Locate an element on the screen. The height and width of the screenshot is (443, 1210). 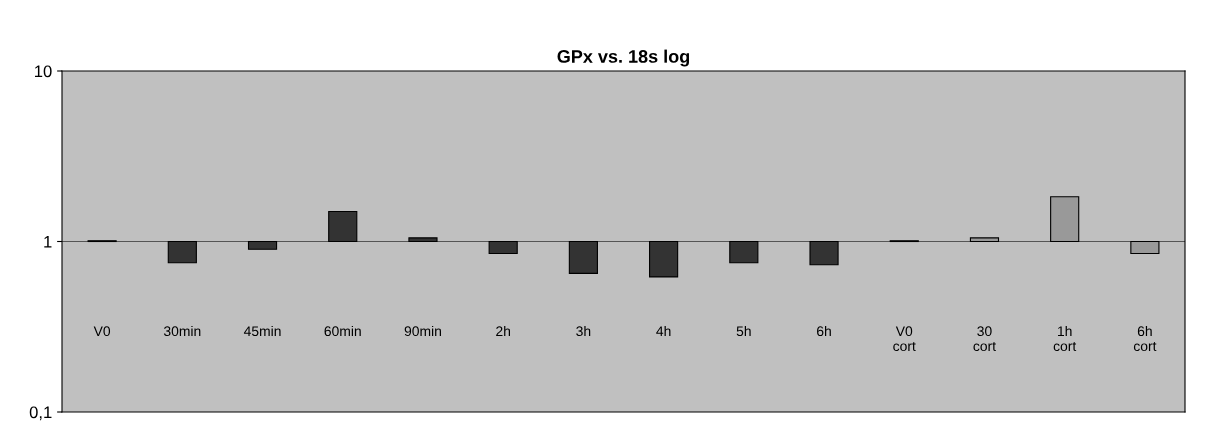
y-tick-label: 1 is located at coordinates (48, 242).